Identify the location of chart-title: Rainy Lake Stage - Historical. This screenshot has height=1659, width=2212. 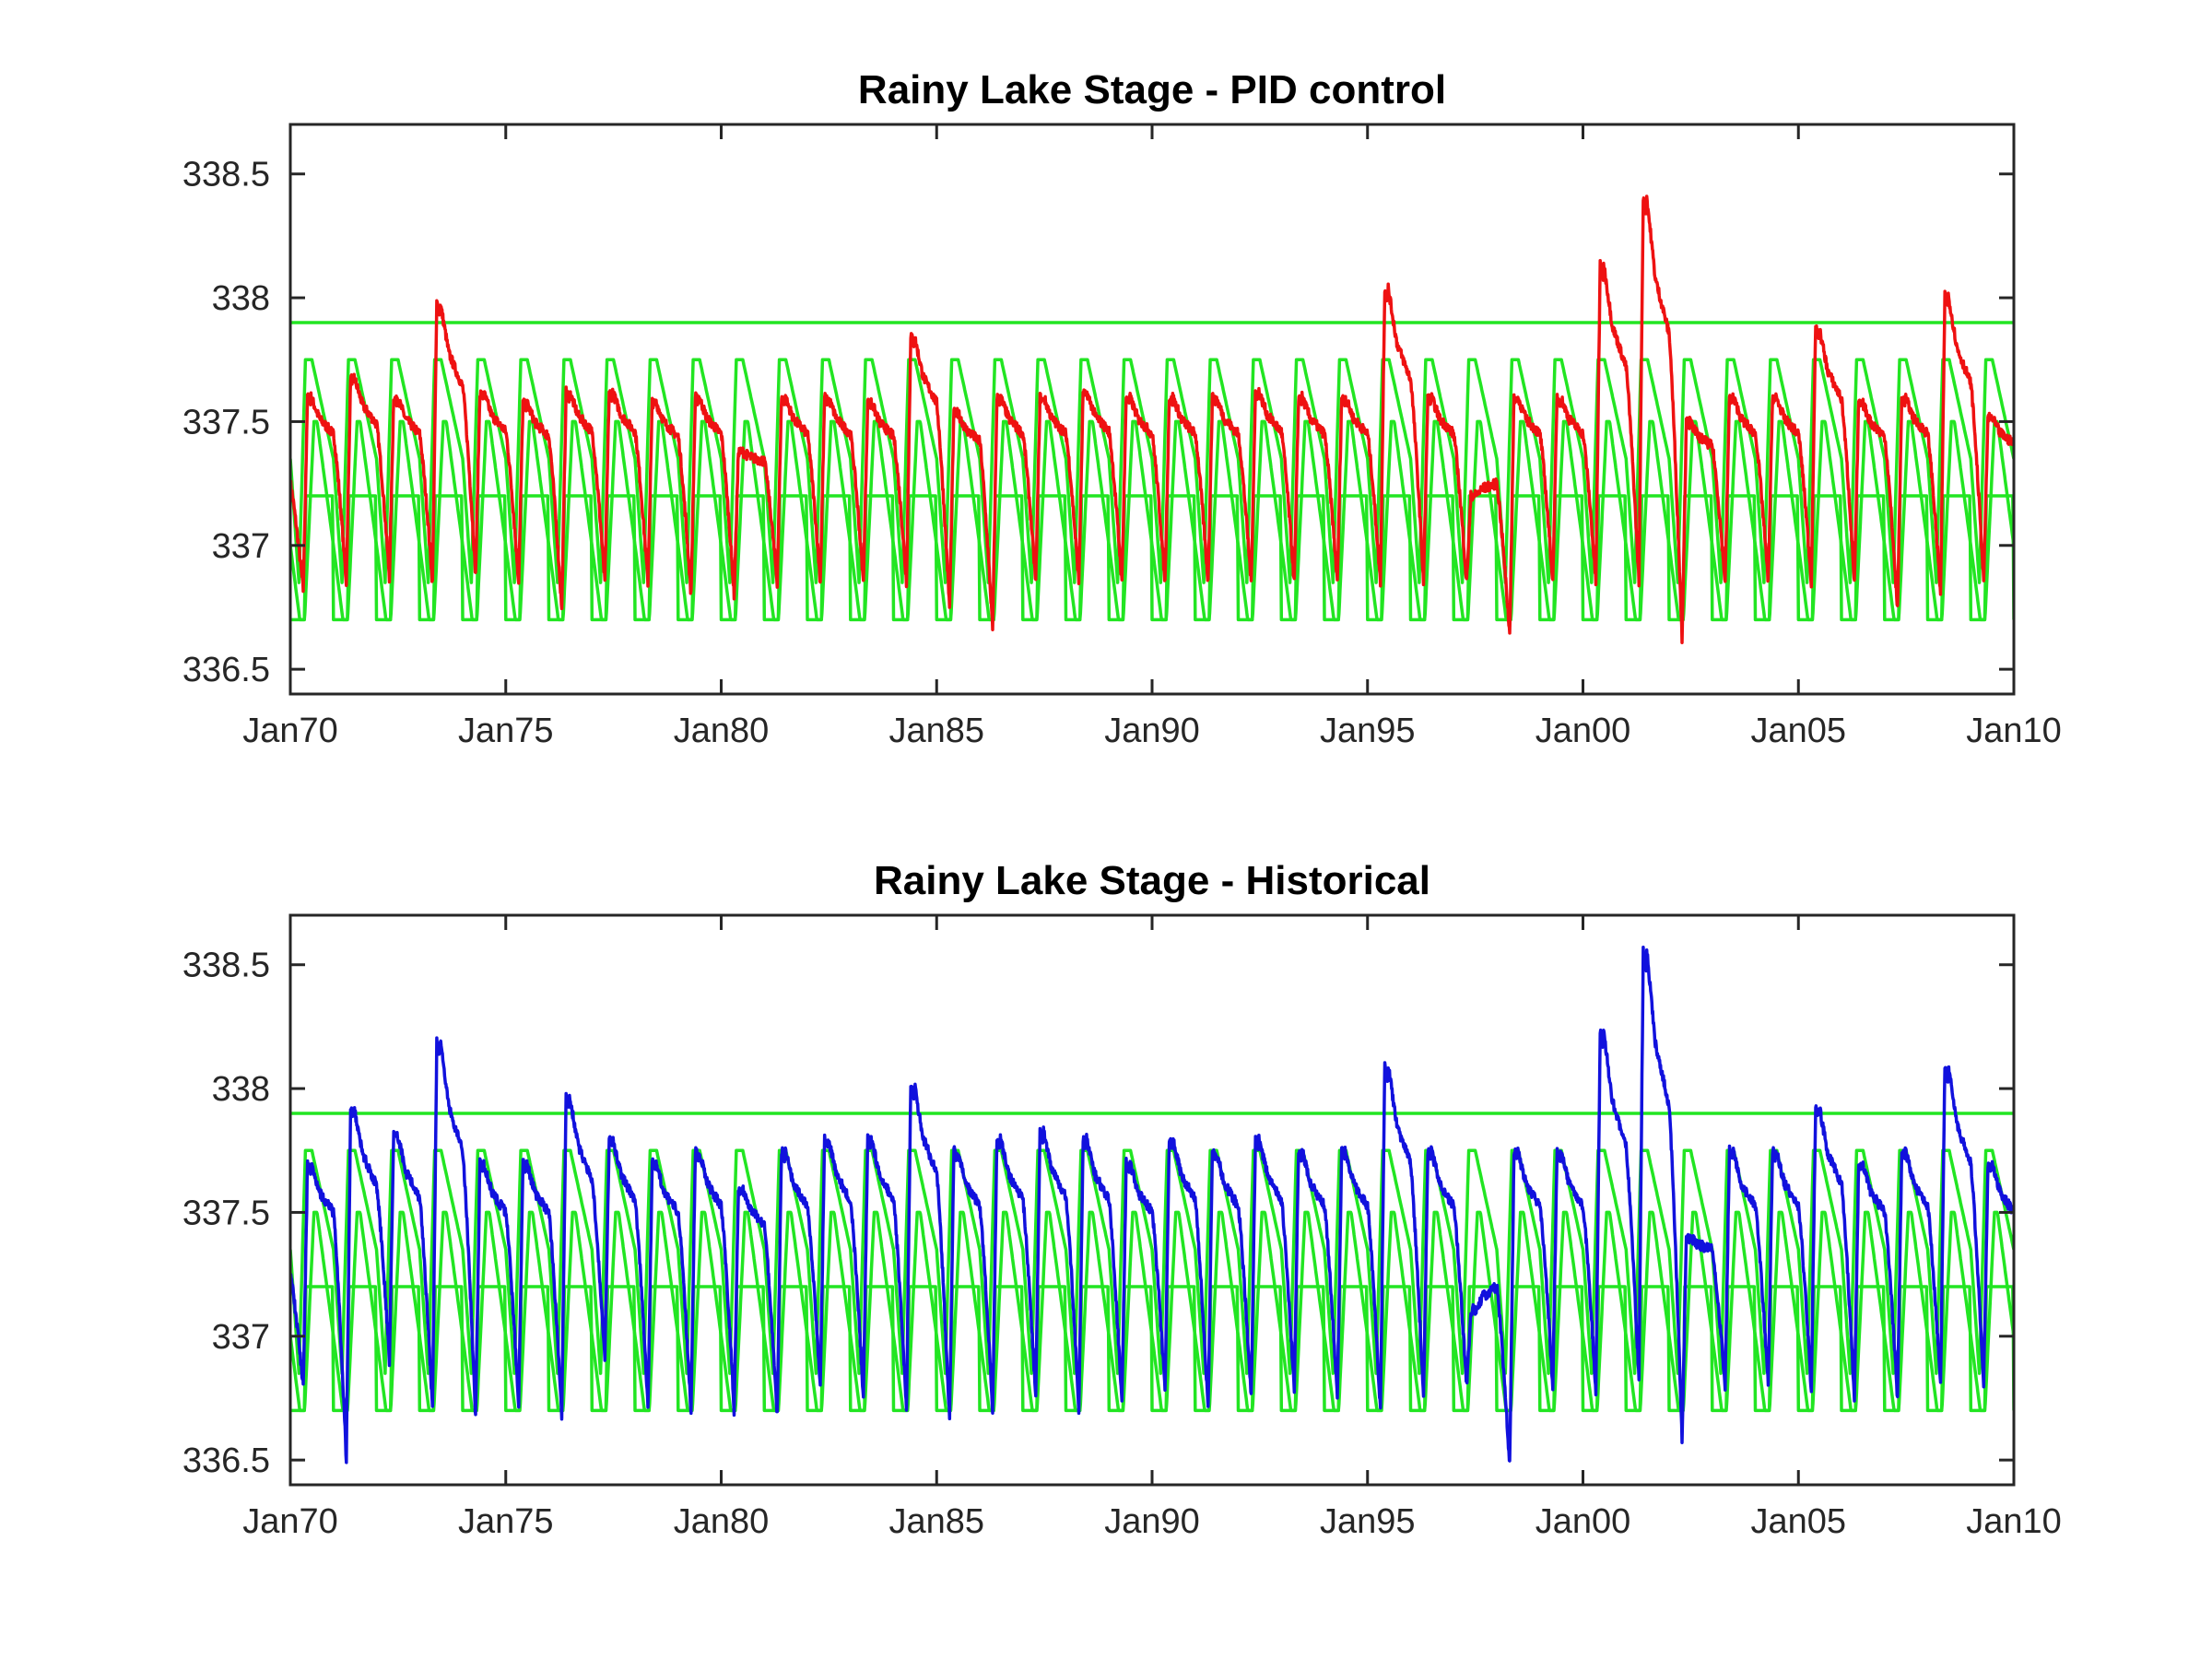
(1152, 880).